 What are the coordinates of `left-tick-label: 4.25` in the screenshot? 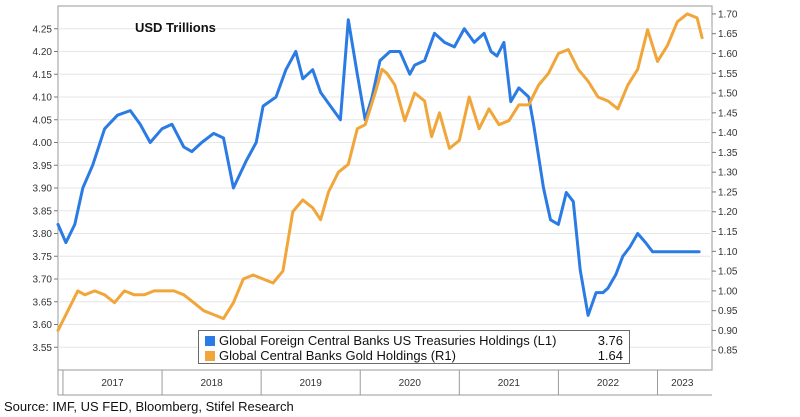 It's located at (43, 29).